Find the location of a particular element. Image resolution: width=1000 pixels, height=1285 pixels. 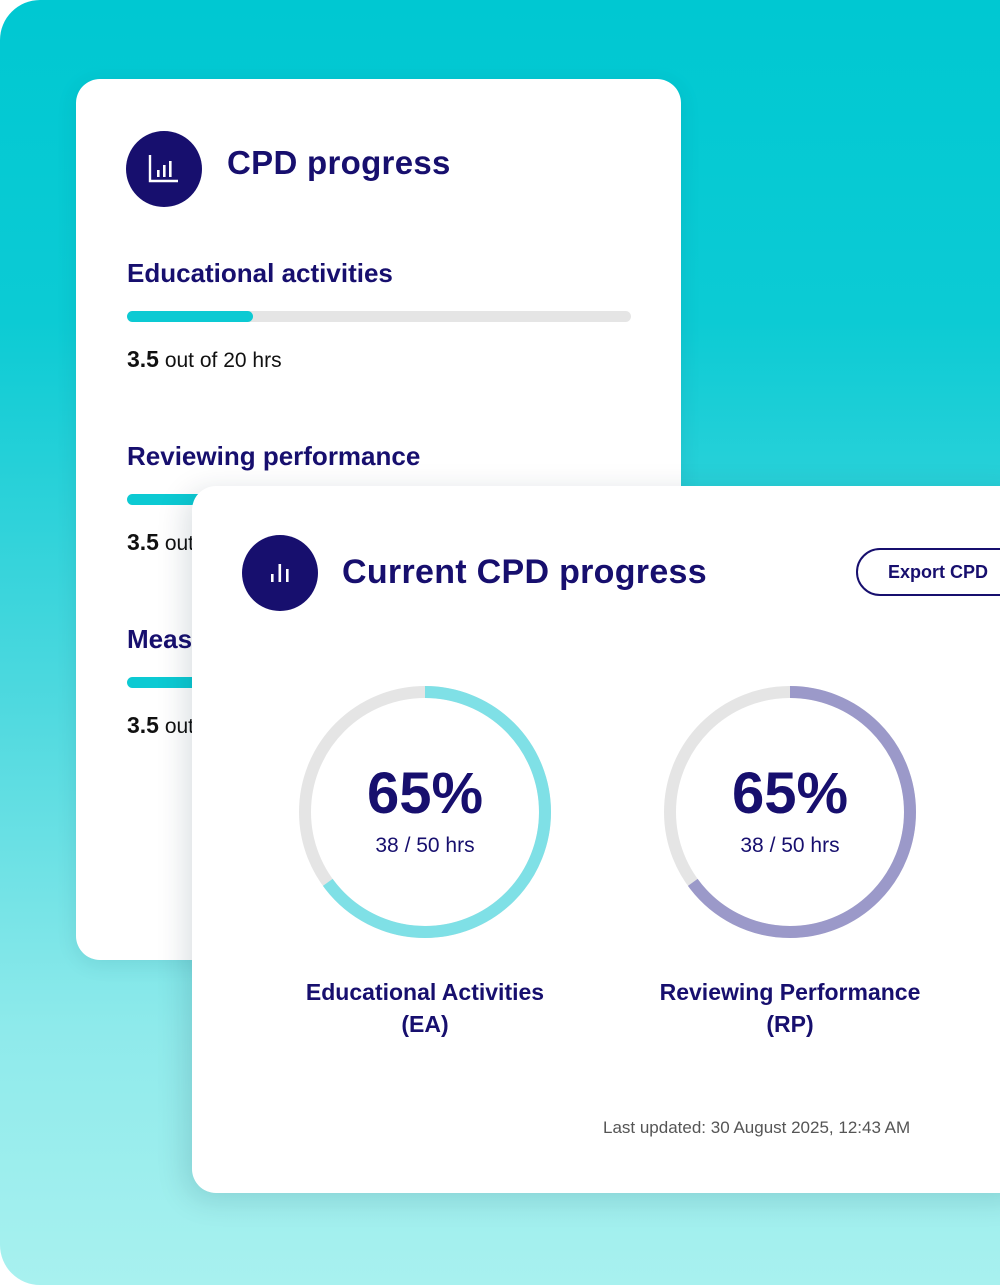

cpd-progress-title: CPD progress is located at coordinates (339, 162).